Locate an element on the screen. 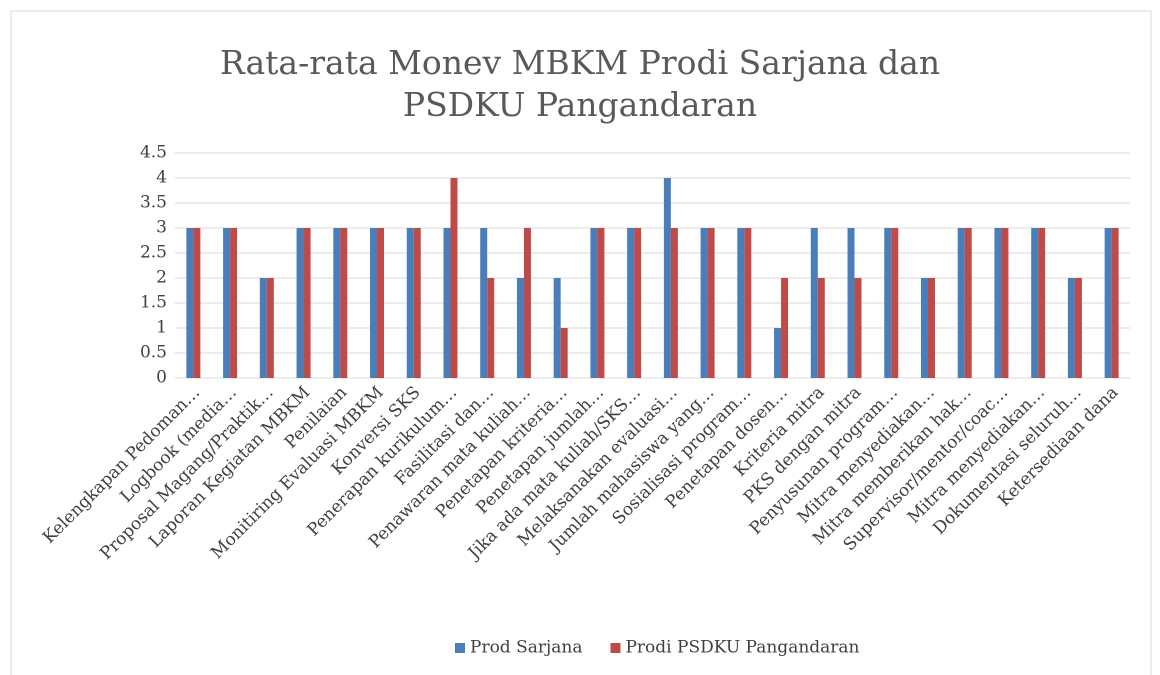 The height and width of the screenshot is (675, 1160). y-tick-label: 4 is located at coordinates (161, 178).